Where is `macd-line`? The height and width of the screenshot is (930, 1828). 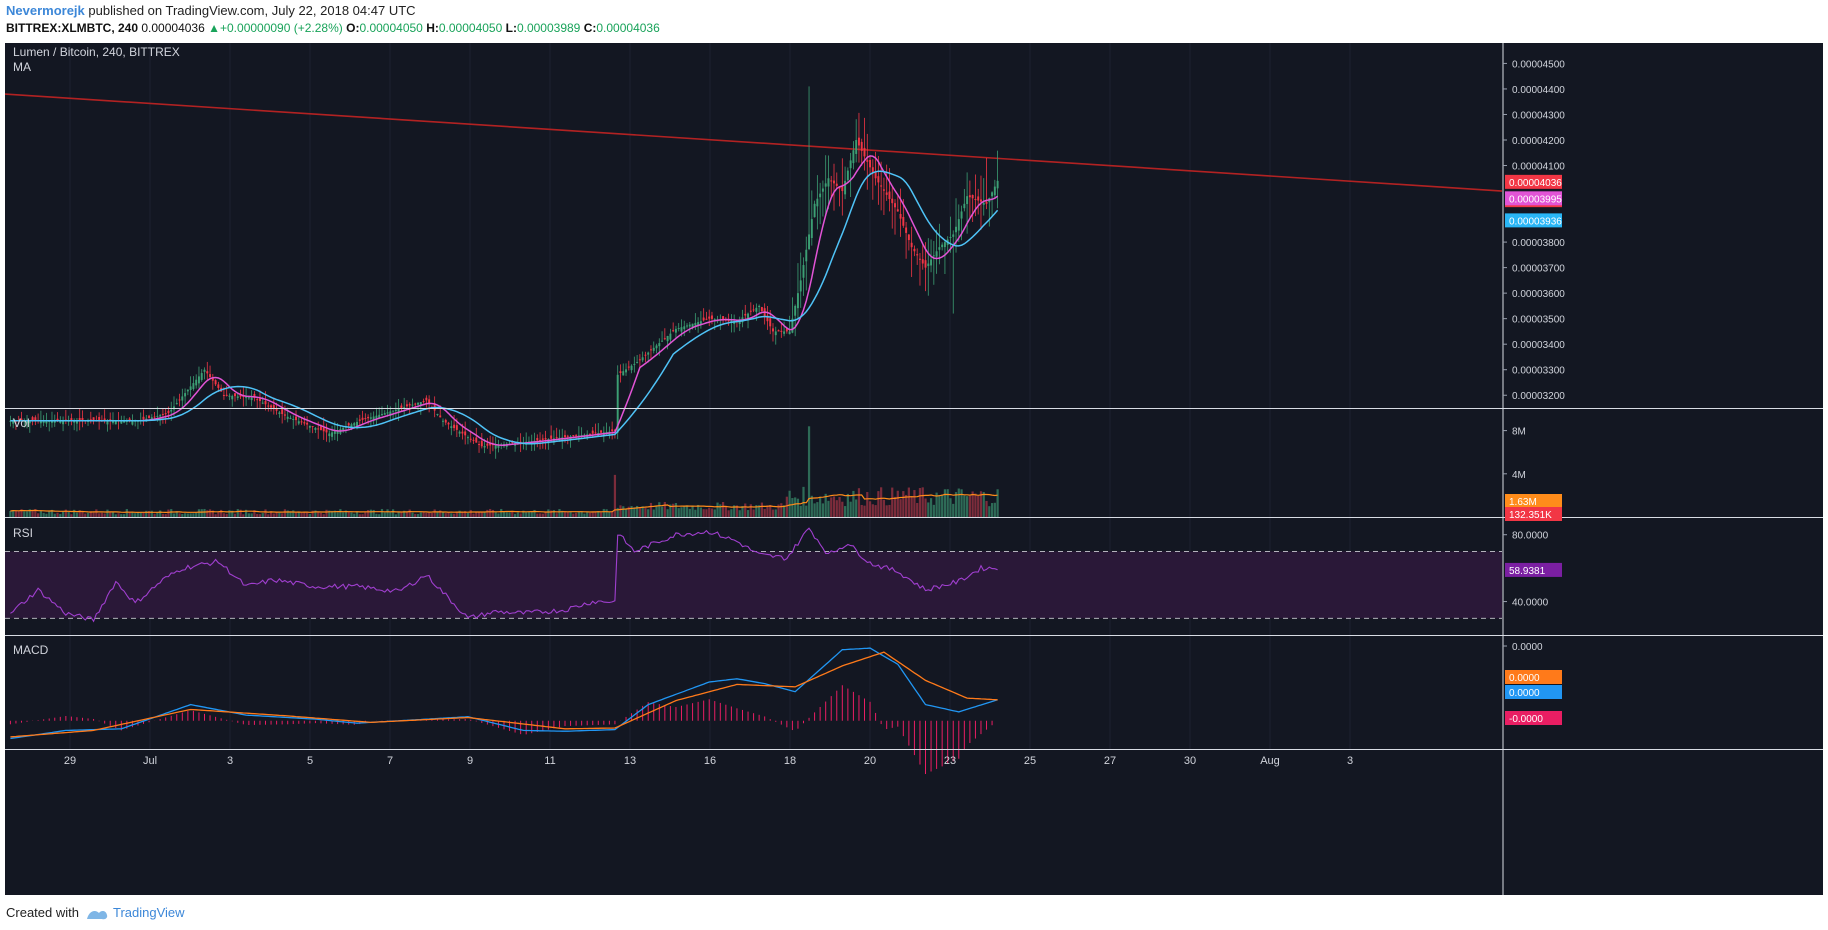 macd-line is located at coordinates (504, 693).